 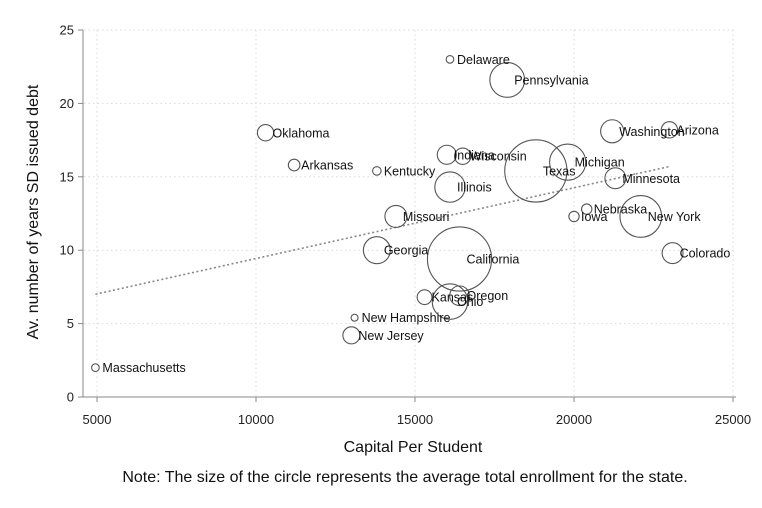 I want to click on point-label: Nebraska, so click(x=621, y=210).